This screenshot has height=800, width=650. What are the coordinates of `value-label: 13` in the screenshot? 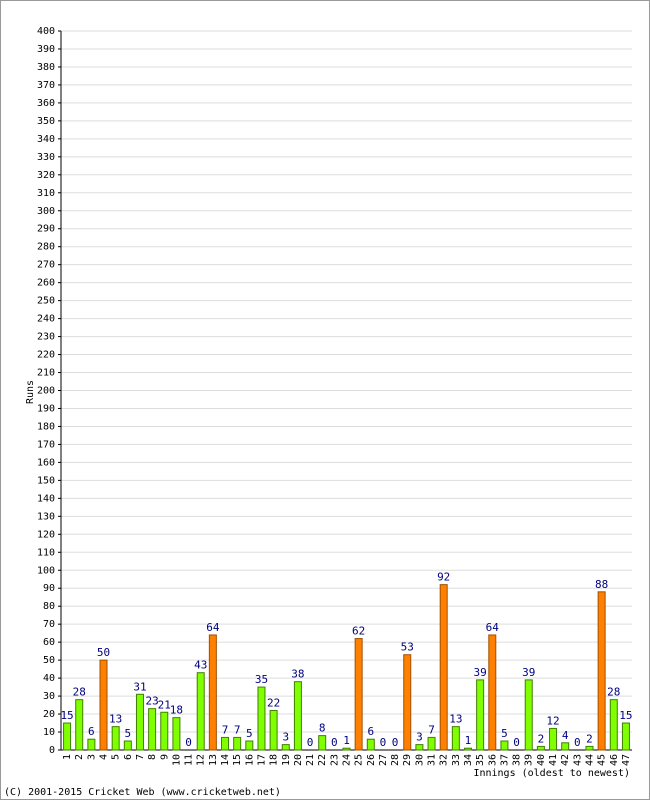 It's located at (115, 719).